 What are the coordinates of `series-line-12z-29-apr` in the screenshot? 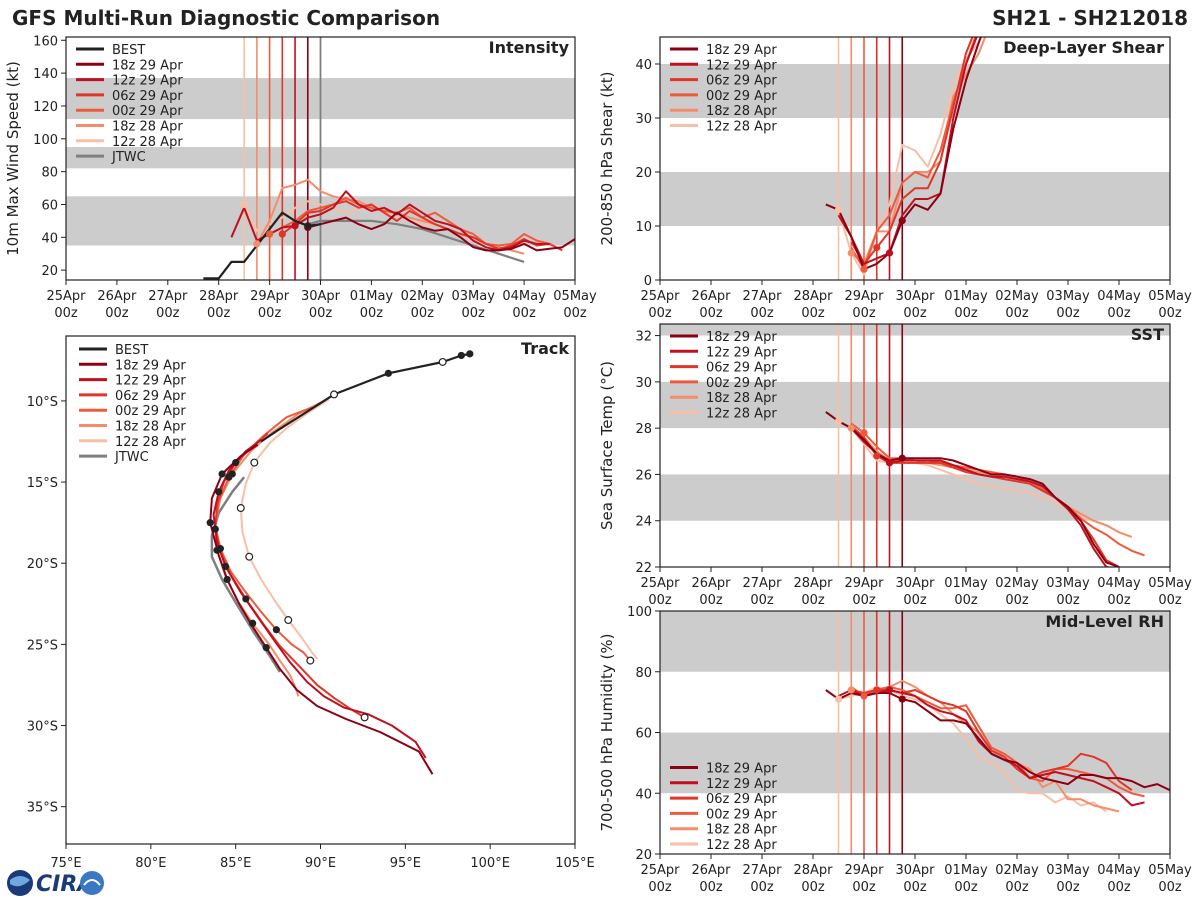 It's located at (907, 151).